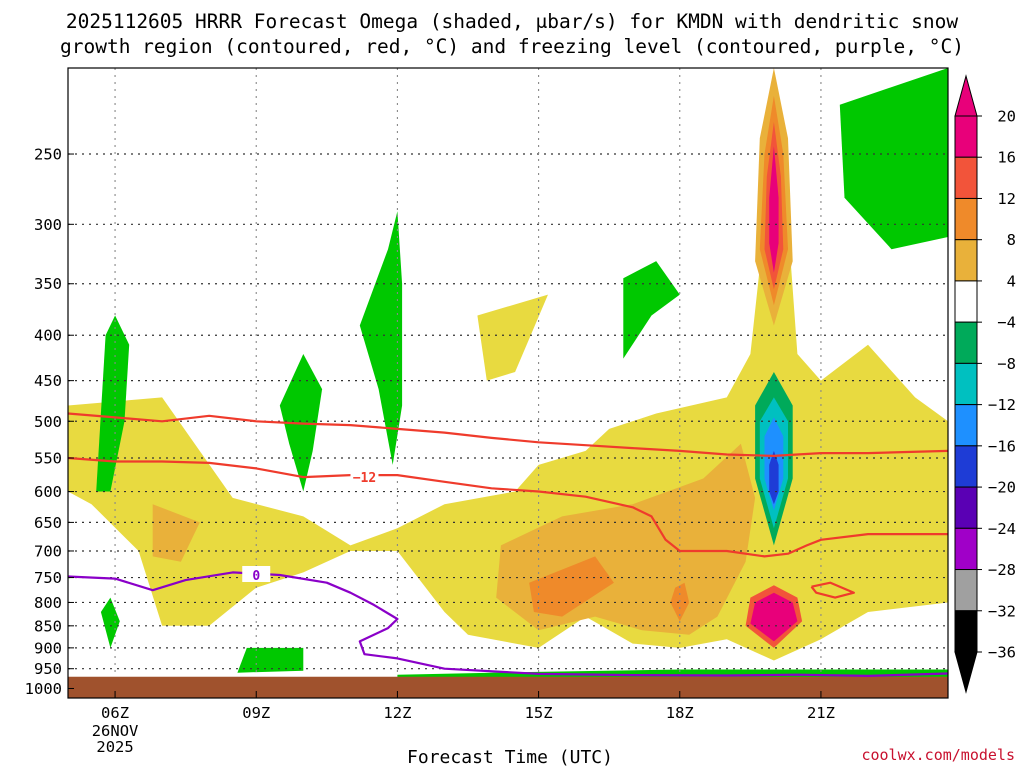  Describe the element at coordinates (508, 687) in the screenshot. I see `ground-layer` at that location.